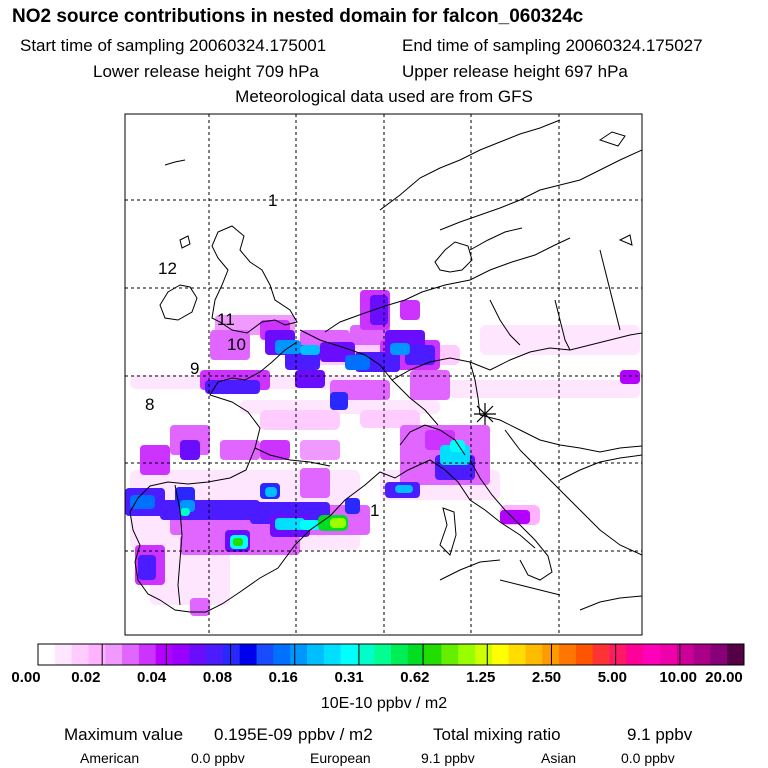 The image size is (768, 768). Describe the element at coordinates (415, 677) in the screenshot. I see `colorbar-tick-label: 0.62` at that location.